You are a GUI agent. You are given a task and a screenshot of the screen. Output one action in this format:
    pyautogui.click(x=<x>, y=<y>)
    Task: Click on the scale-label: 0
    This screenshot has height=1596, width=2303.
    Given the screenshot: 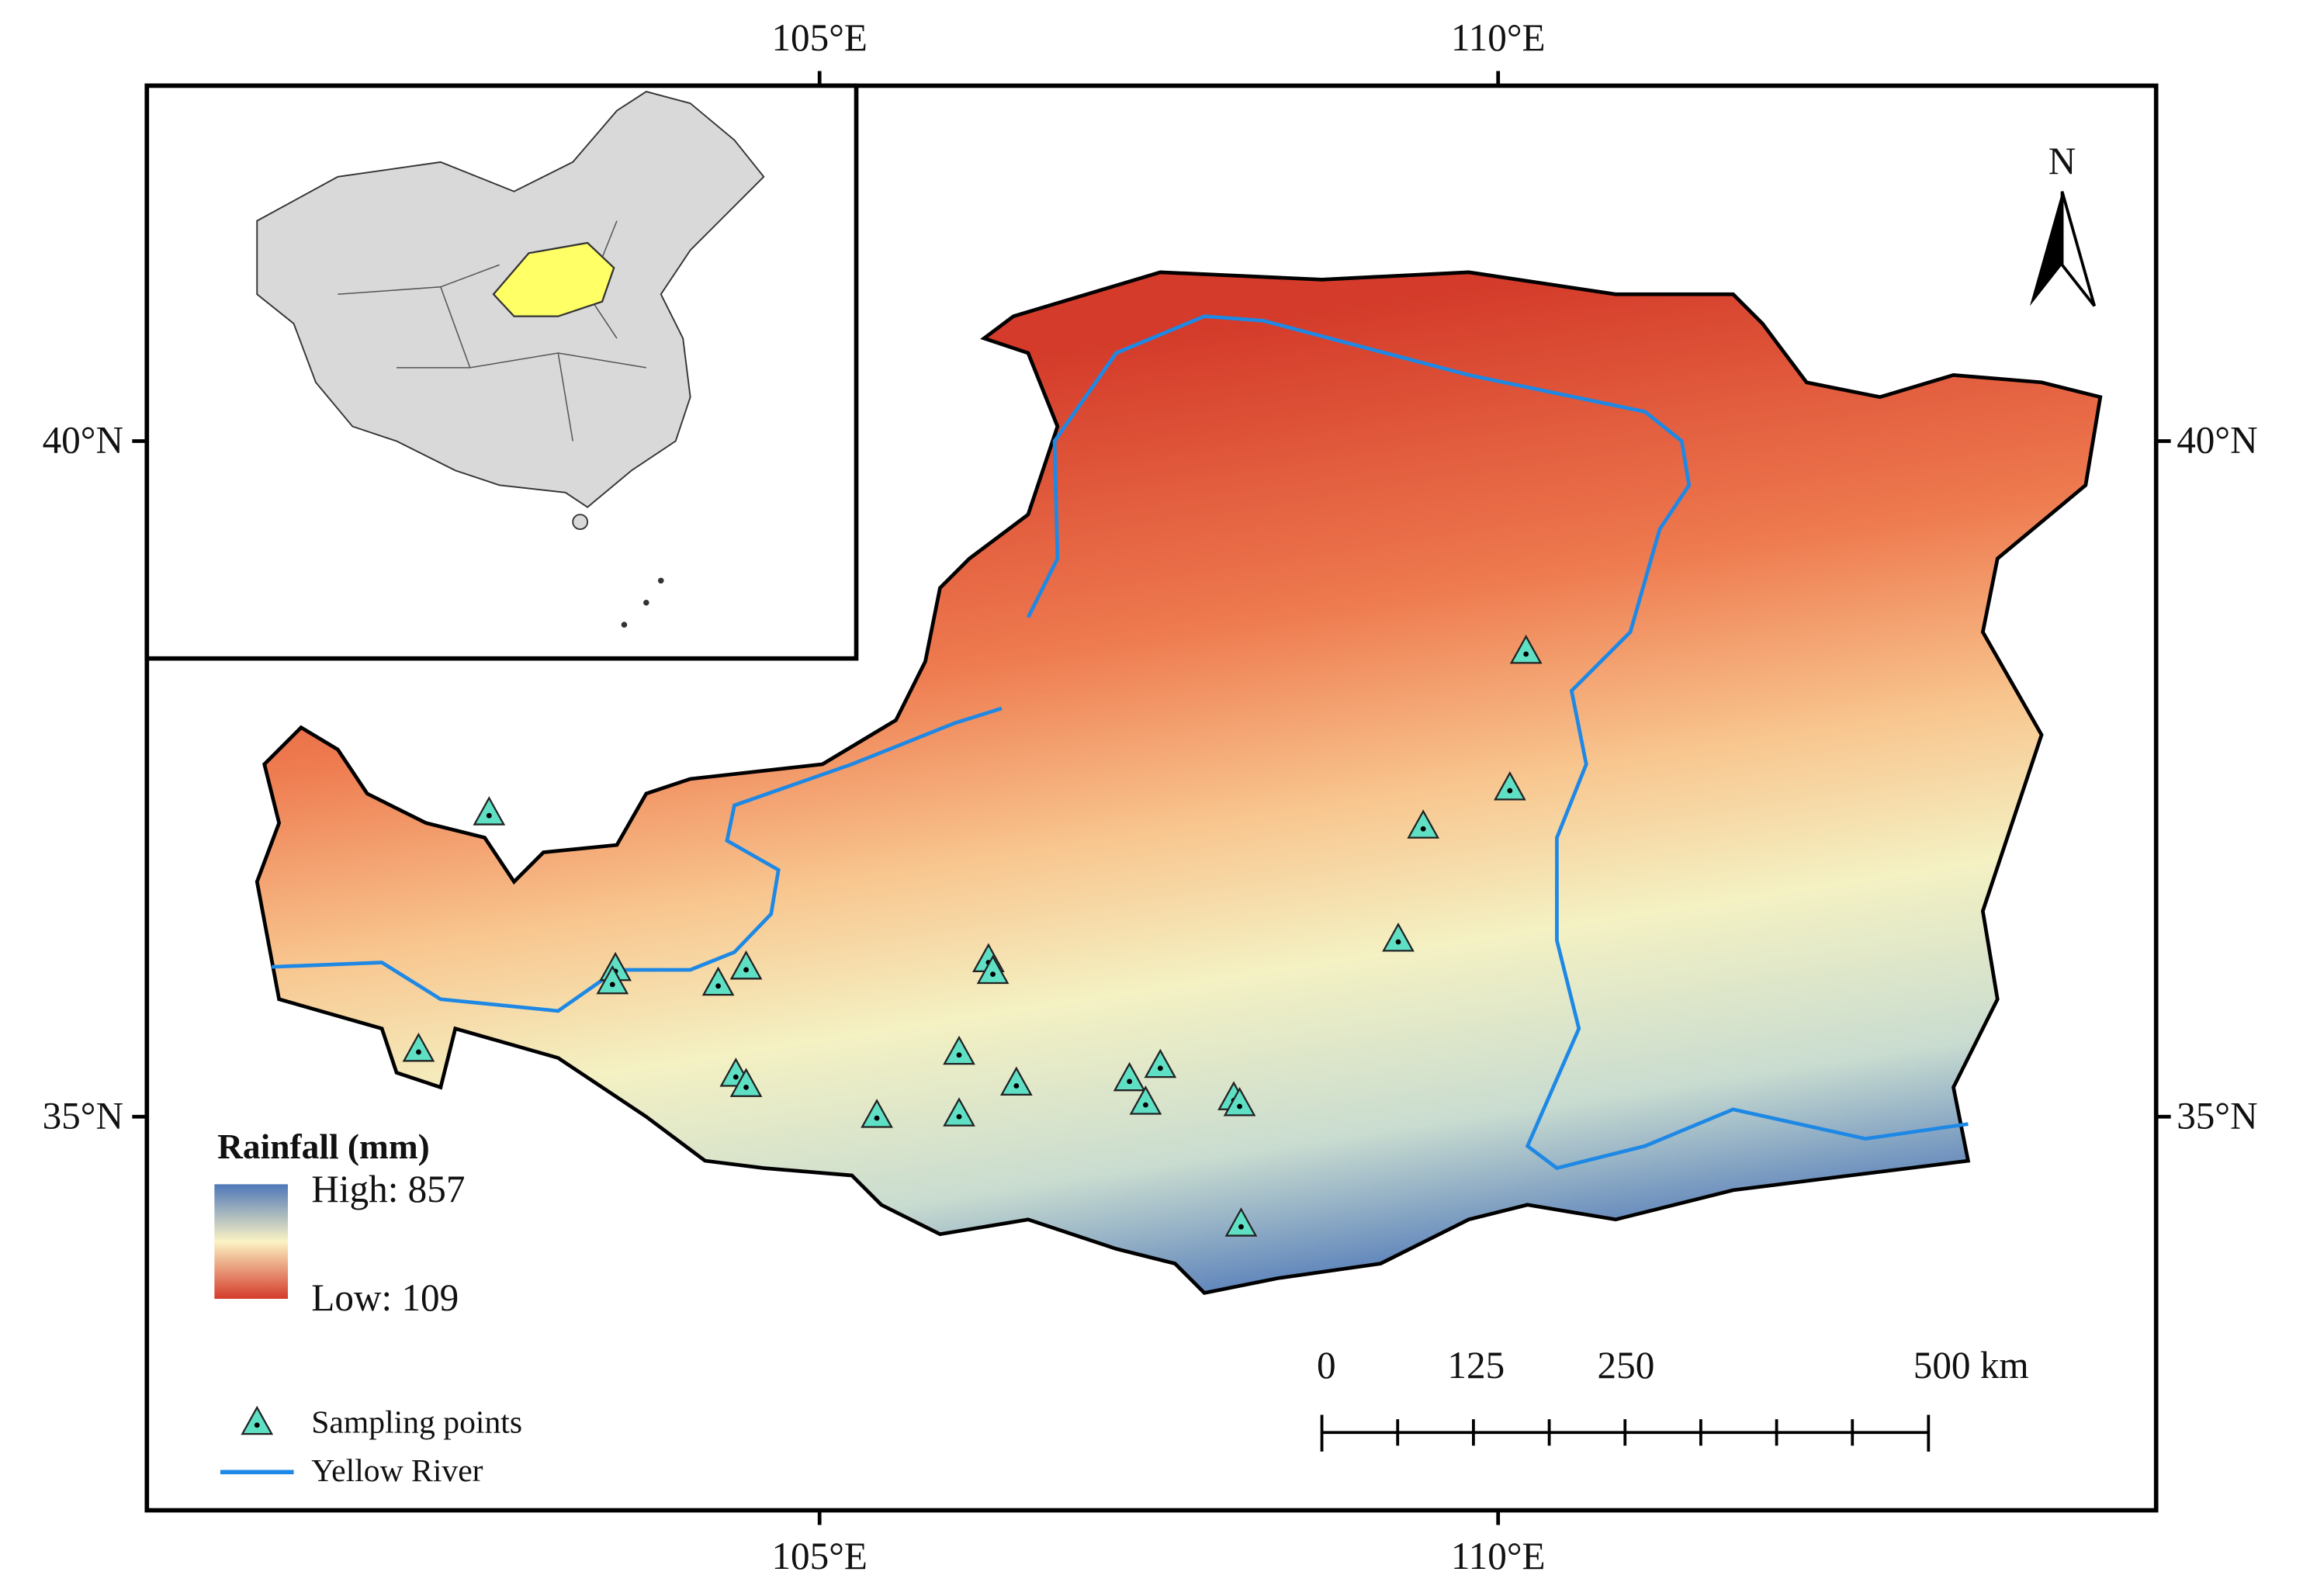 What is the action you would take?
    pyautogui.click(x=1326, y=1365)
    